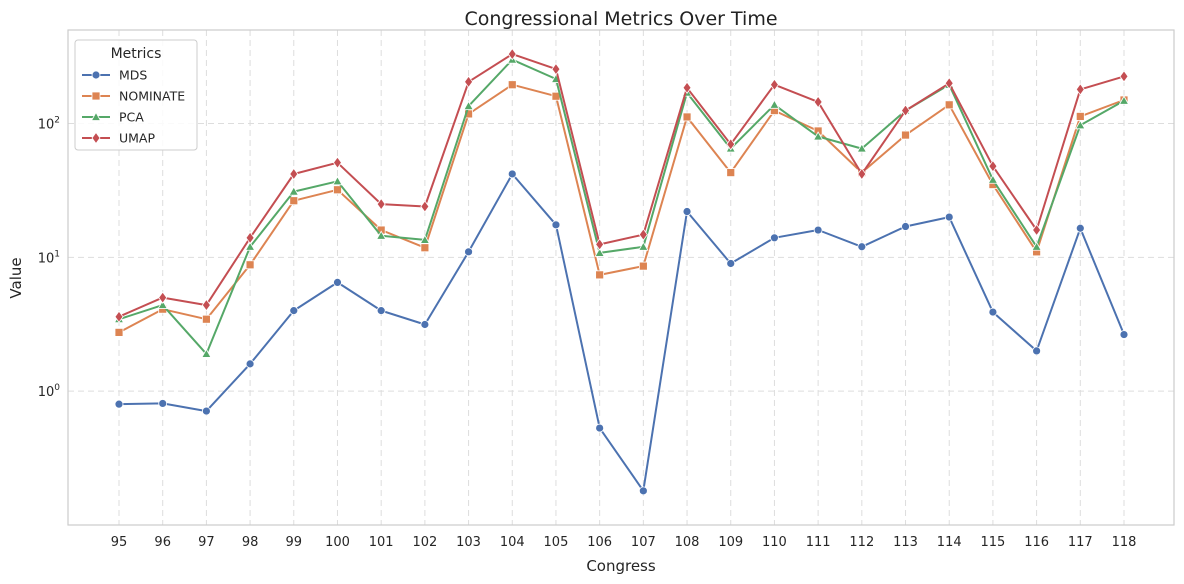 The height and width of the screenshot is (584, 1184). What do you see at coordinates (137, 138) in the screenshot?
I see `legend-label: UMAP` at bounding box center [137, 138].